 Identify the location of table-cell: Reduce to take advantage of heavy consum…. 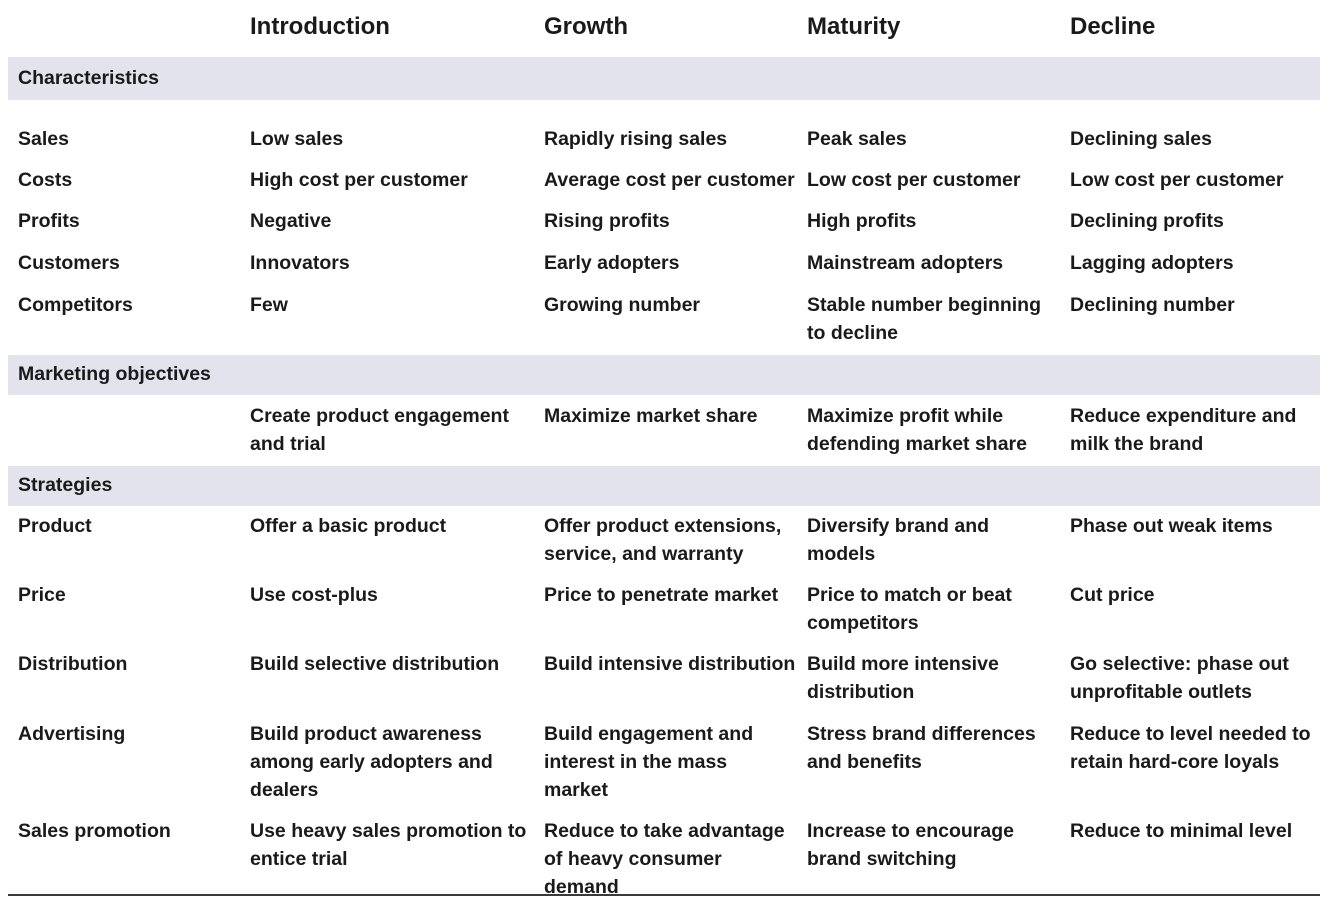
(664, 859).